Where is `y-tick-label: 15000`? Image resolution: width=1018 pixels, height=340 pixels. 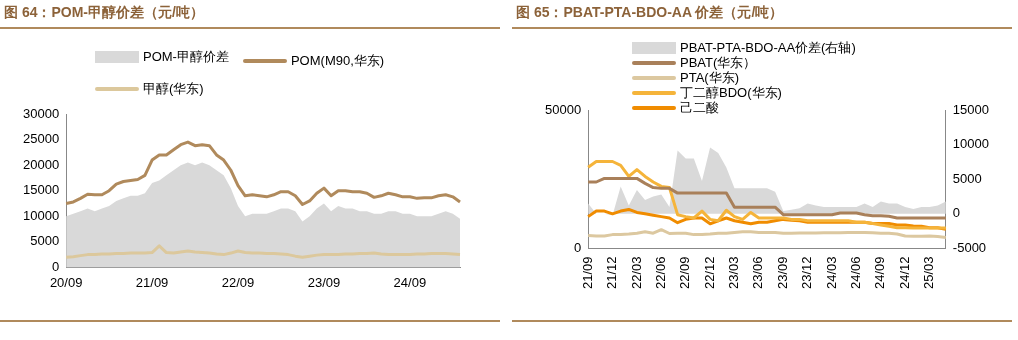 y-tick-label: 15000 is located at coordinates (41, 190).